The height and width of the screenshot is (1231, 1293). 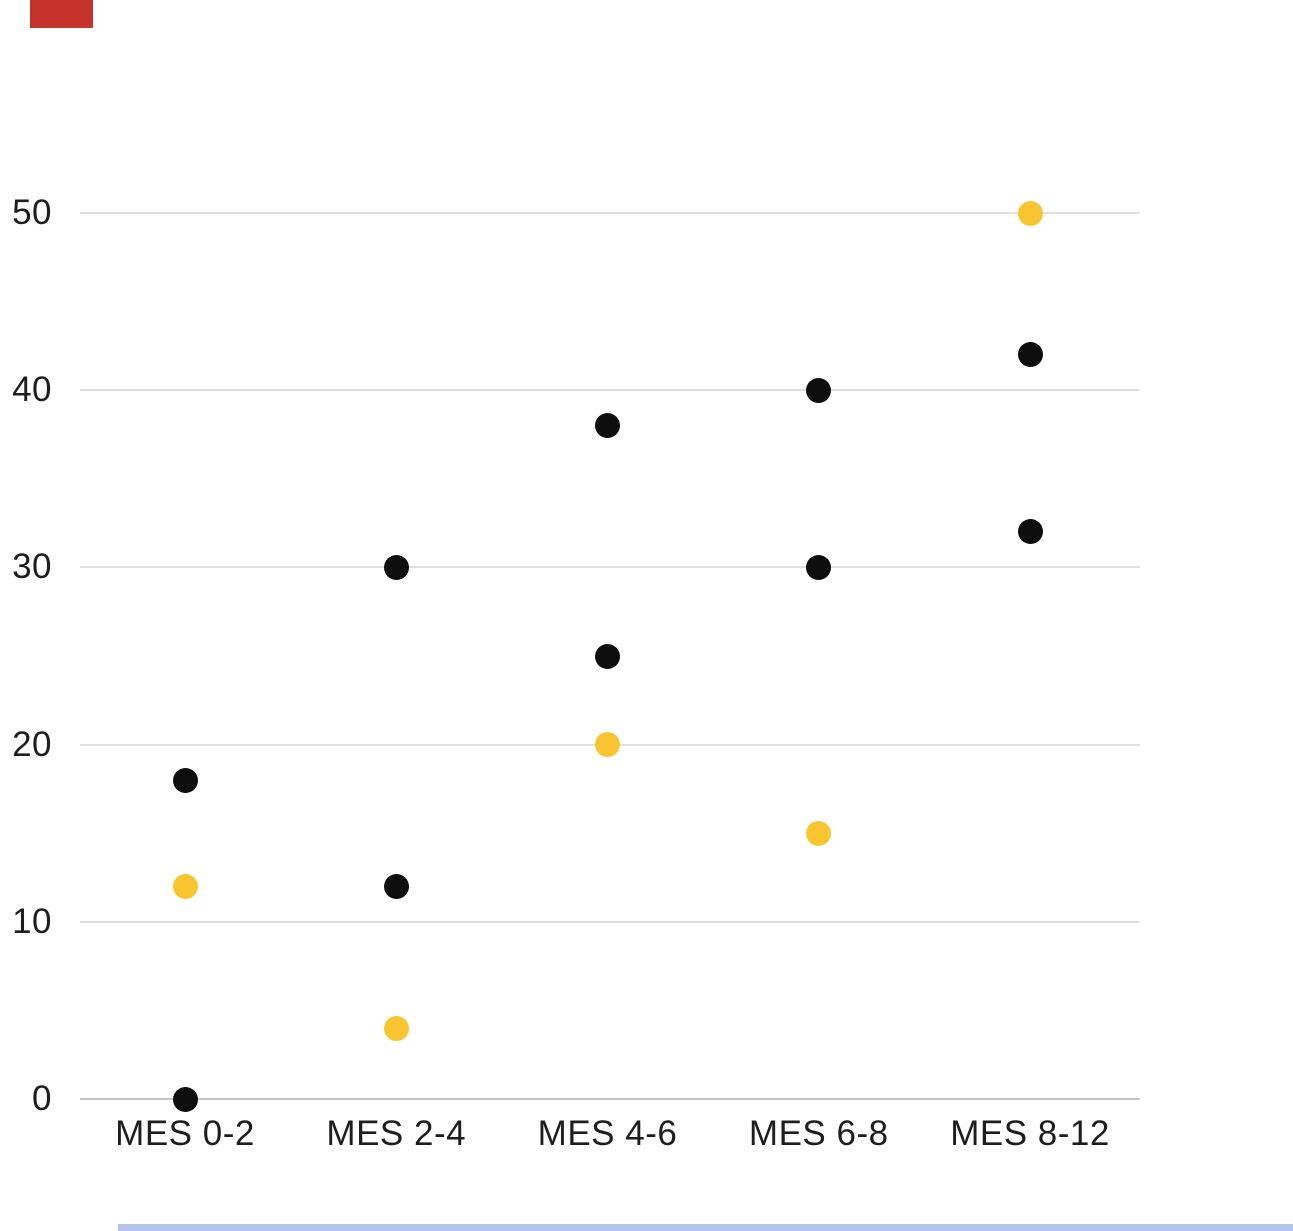 I want to click on x-category-label: MES 0-2, so click(x=185, y=1133).